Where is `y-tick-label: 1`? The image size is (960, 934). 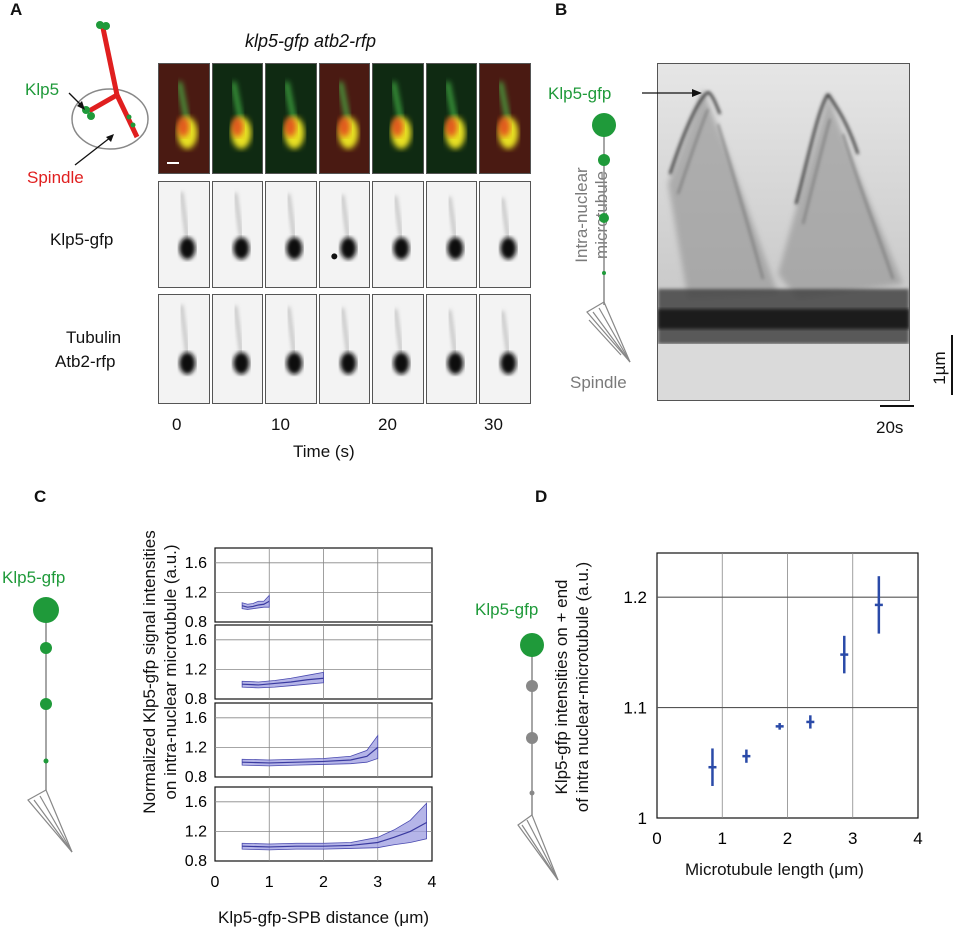 y-tick-label: 1 is located at coordinates (642, 818).